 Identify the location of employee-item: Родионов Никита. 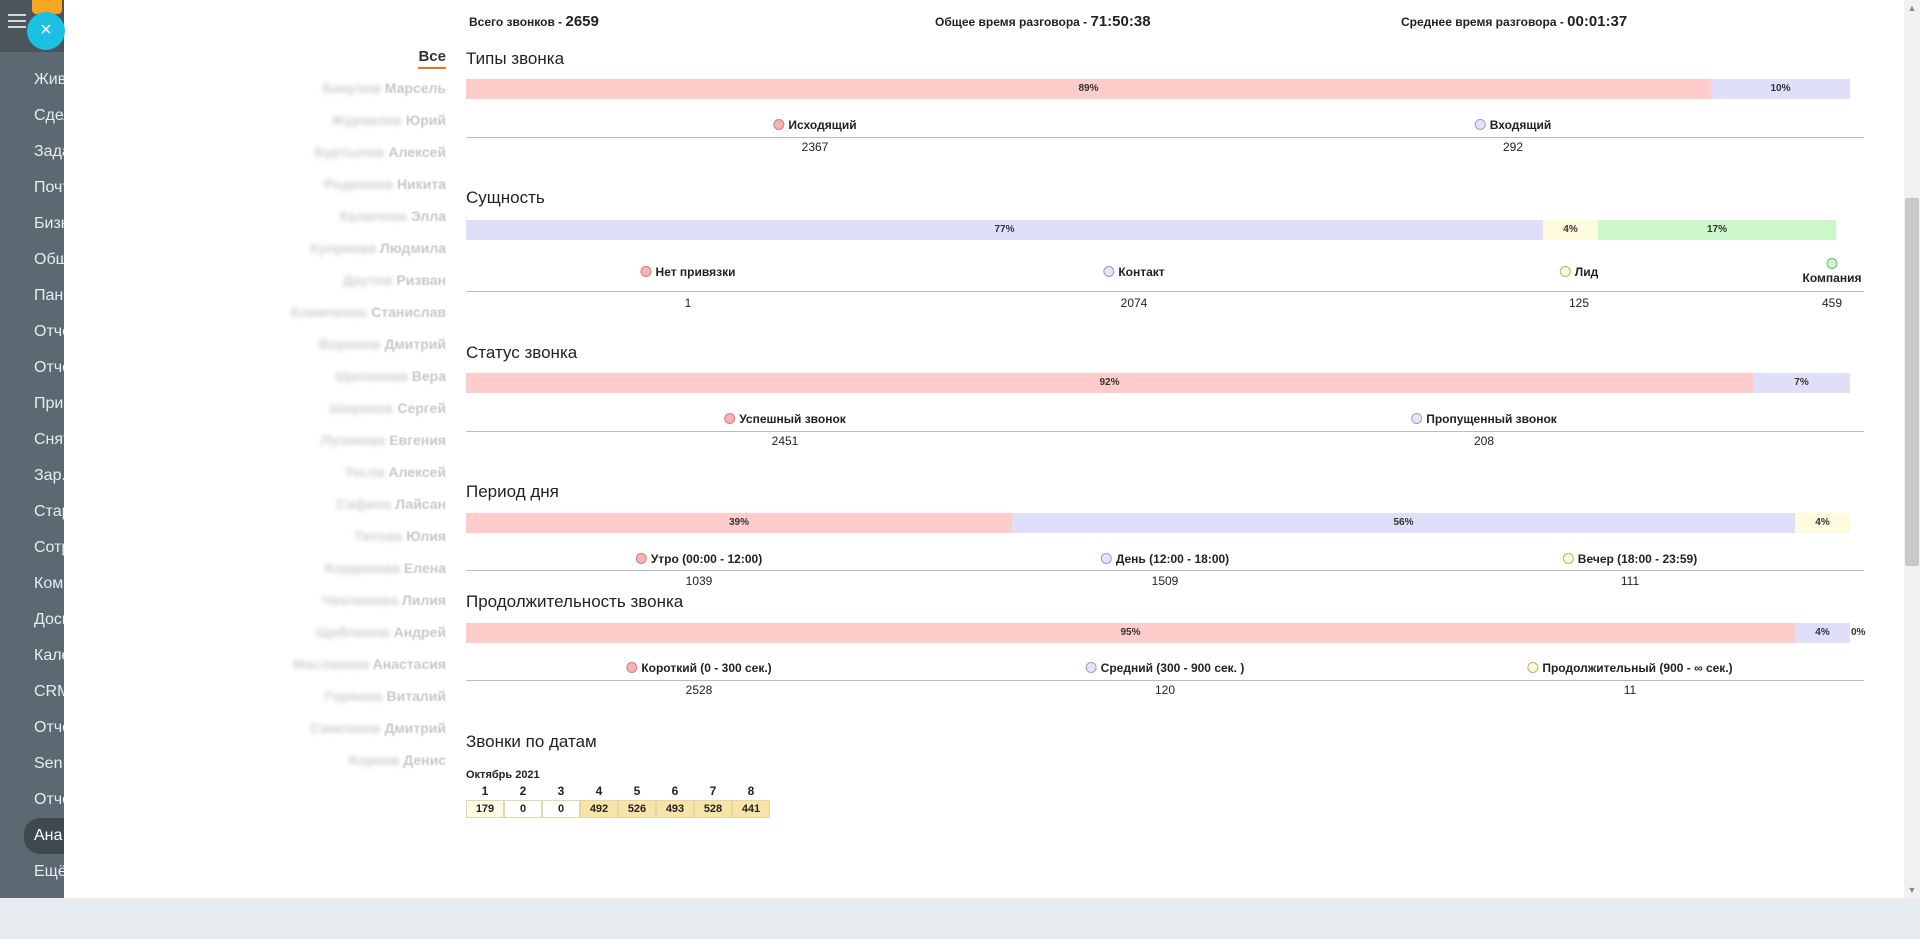
(348, 184).